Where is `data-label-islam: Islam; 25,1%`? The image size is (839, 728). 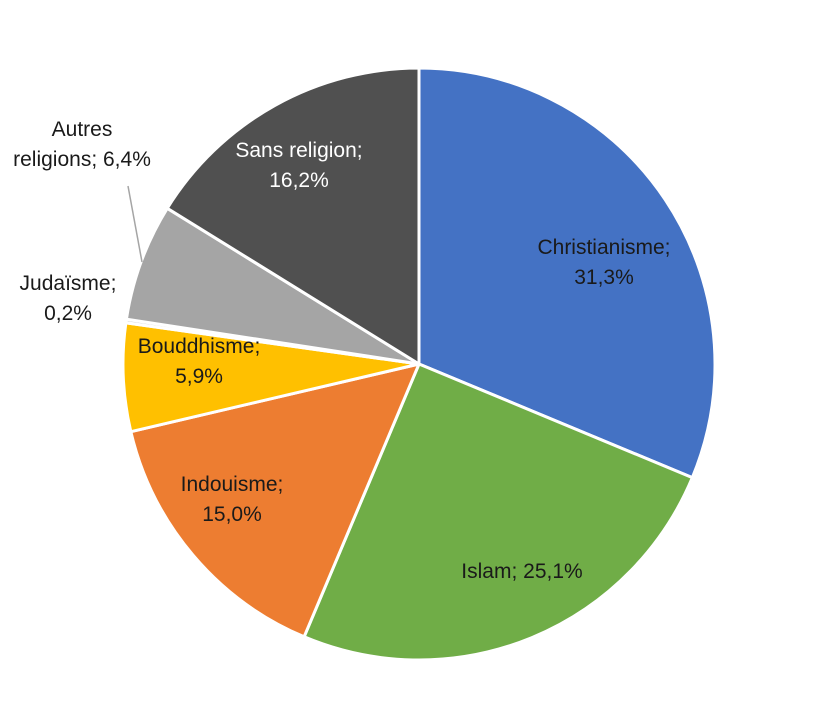 data-label-islam: Islam; 25,1% is located at coordinates (521, 571).